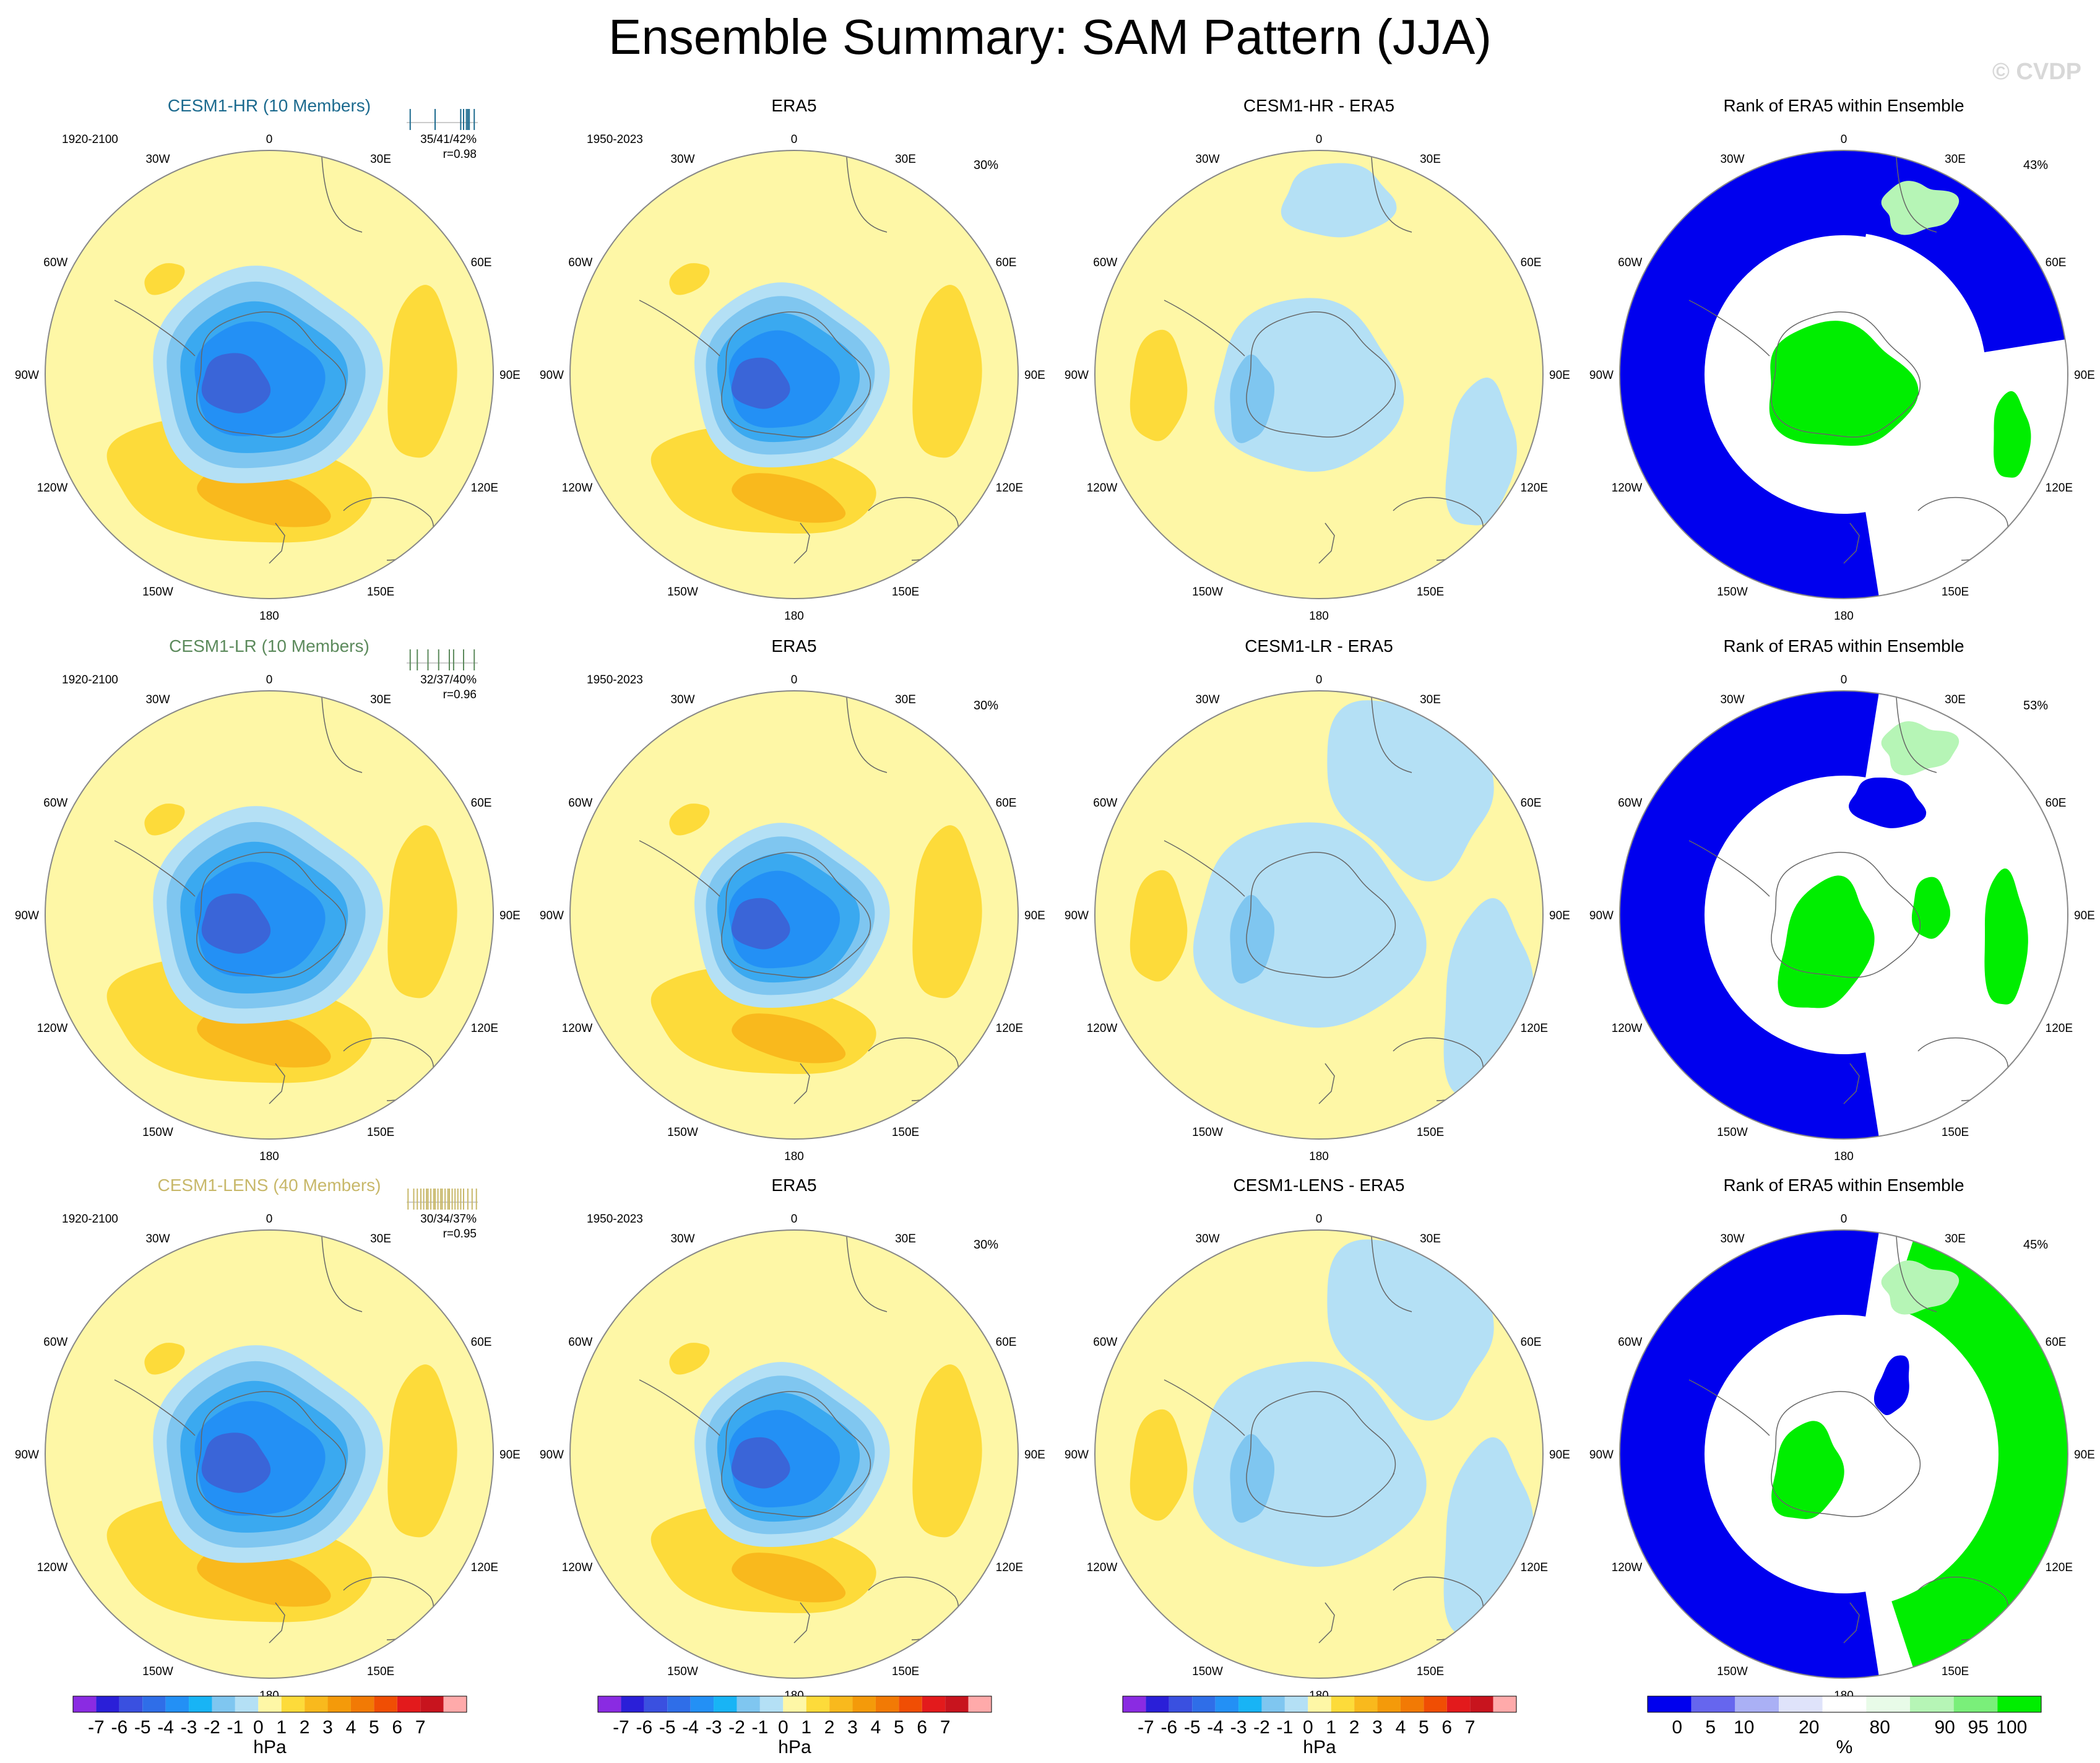  I want to click on positive-anomaly-northwest, so click(689, 1359).